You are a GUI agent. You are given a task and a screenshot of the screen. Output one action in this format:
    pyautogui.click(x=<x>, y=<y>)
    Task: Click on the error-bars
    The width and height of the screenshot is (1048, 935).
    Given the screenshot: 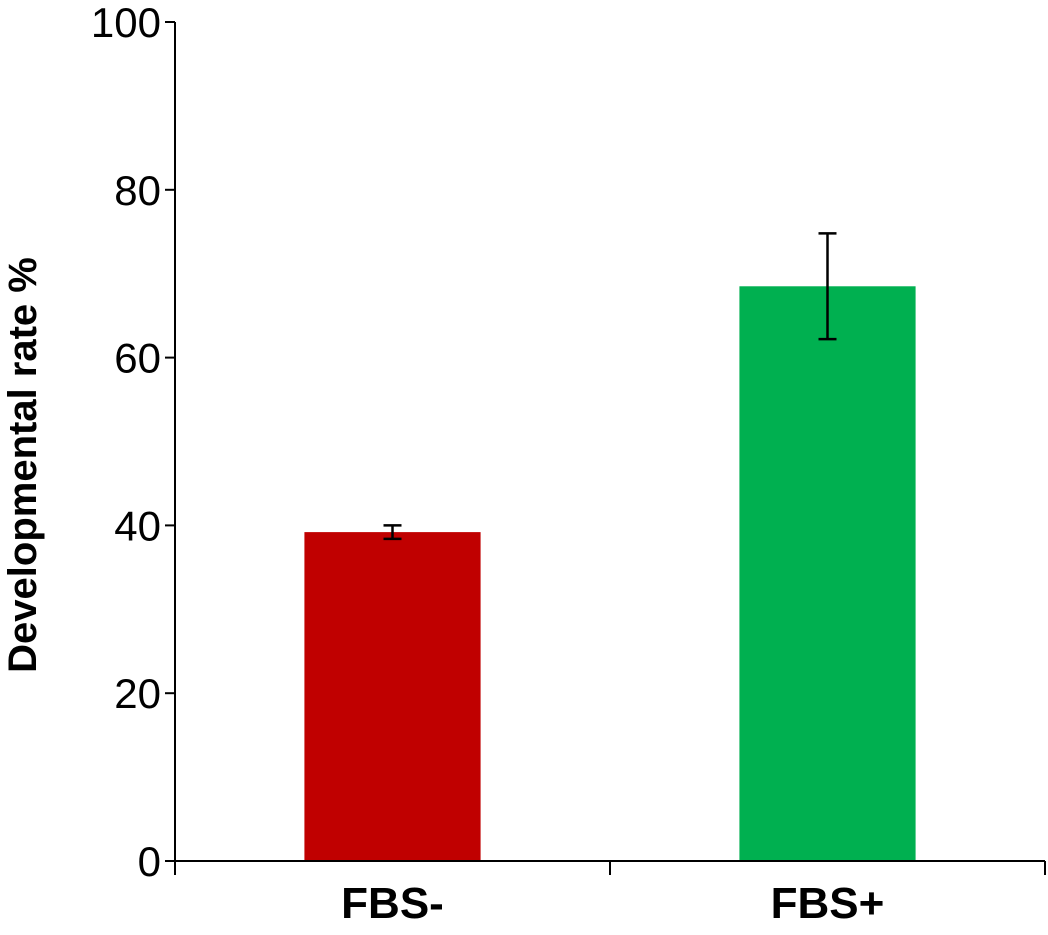 What is the action you would take?
    pyautogui.click(x=610, y=386)
    